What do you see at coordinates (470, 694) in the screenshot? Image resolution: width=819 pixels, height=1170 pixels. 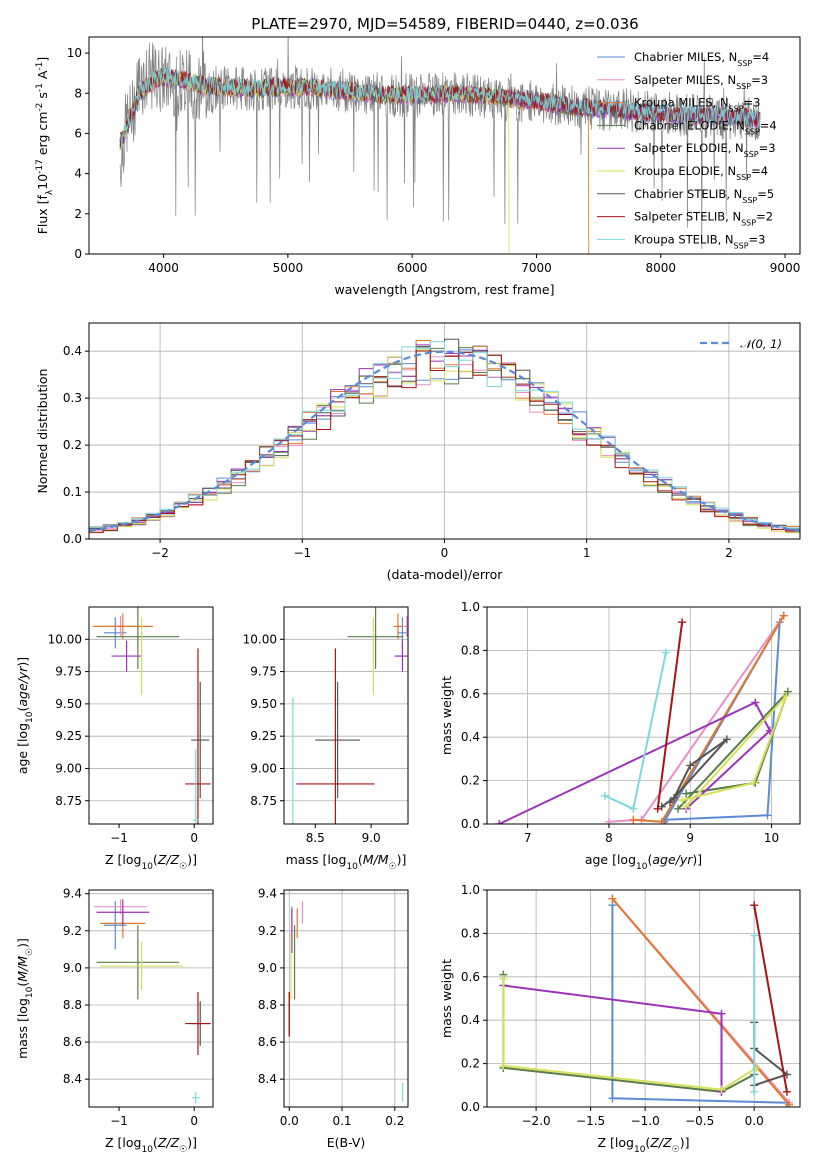 I see `y-tick-label: 0.6` at bounding box center [470, 694].